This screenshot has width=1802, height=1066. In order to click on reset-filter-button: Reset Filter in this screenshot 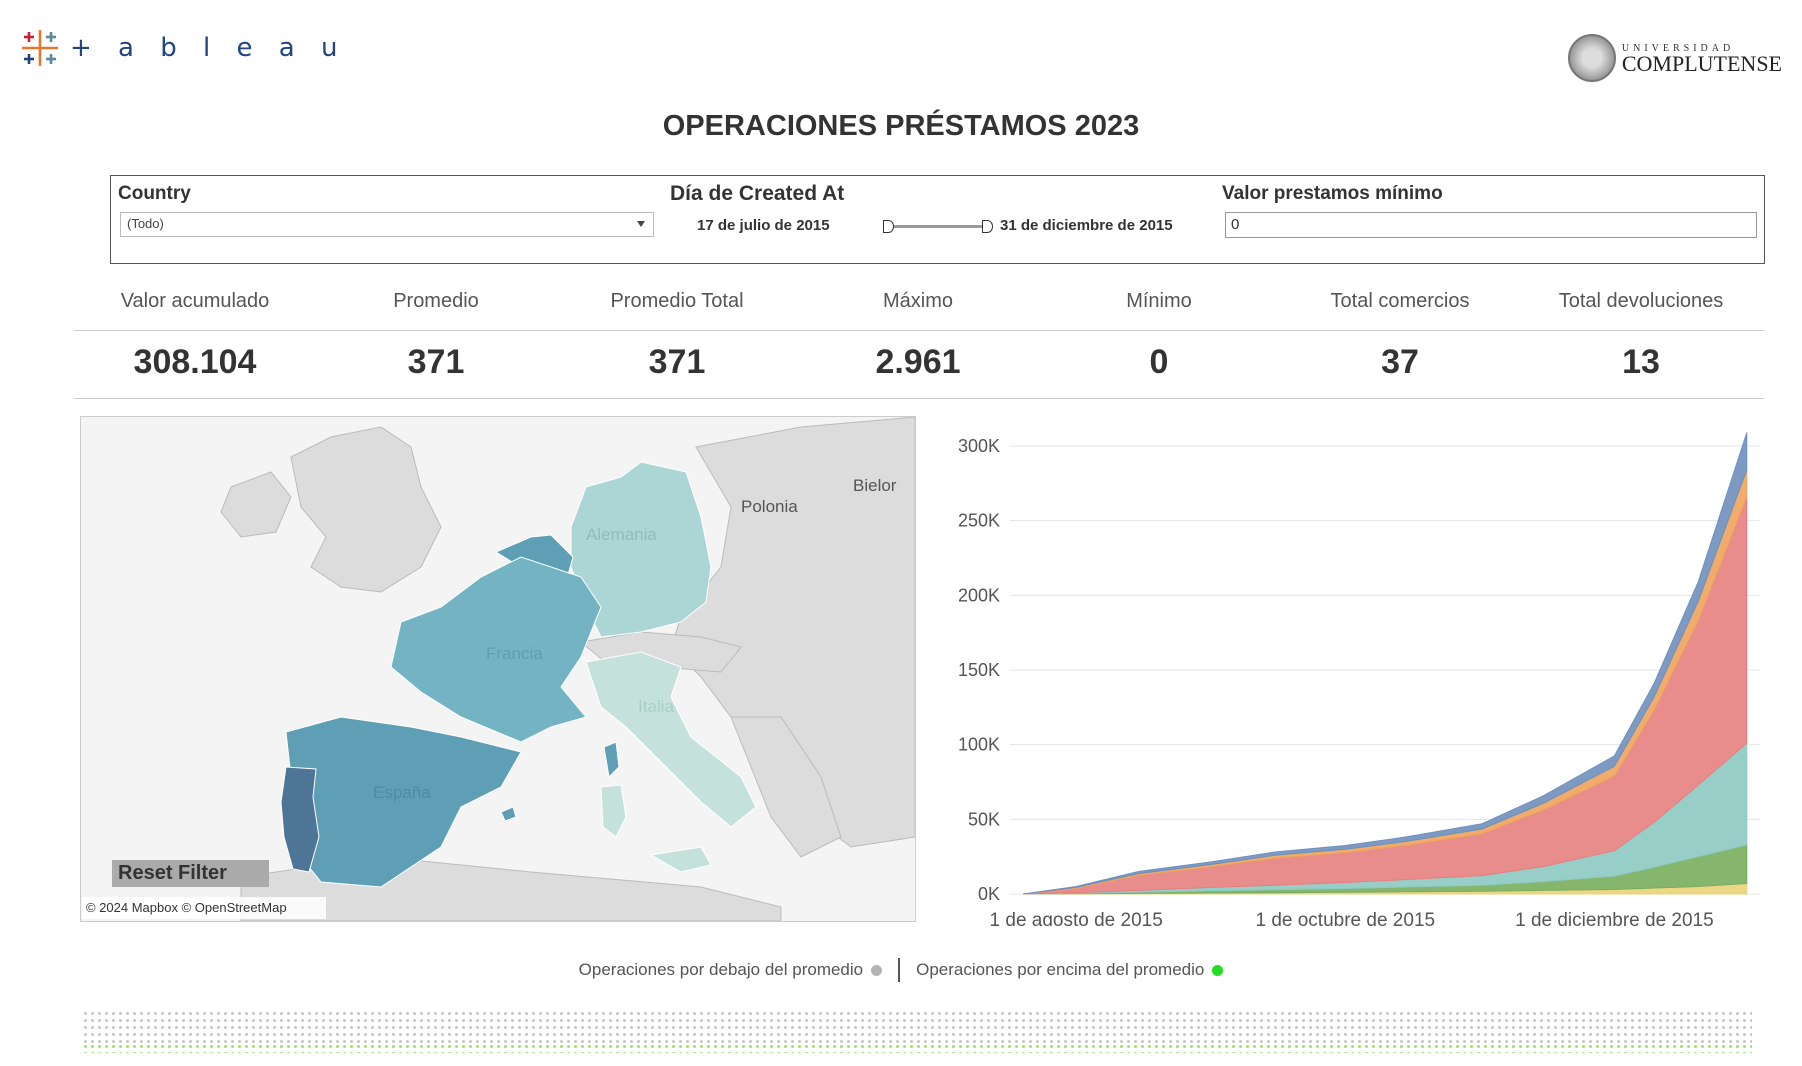, I will do `click(190, 873)`.